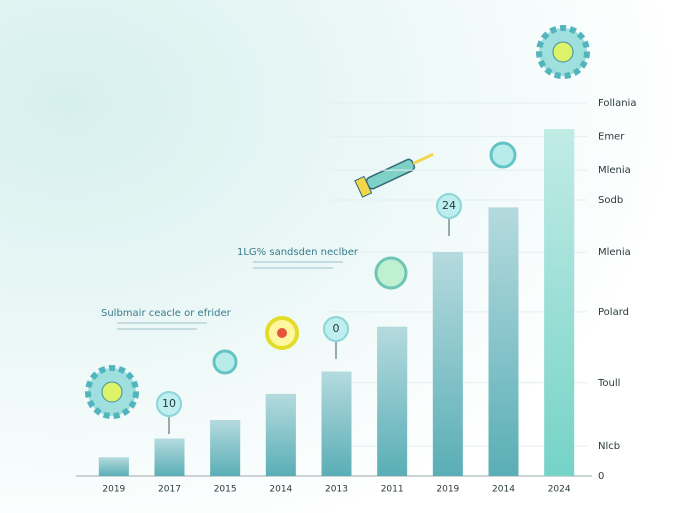 The image size is (684, 513). What do you see at coordinates (611, 137) in the screenshot?
I see `y-tick-label: Emer` at bounding box center [611, 137].